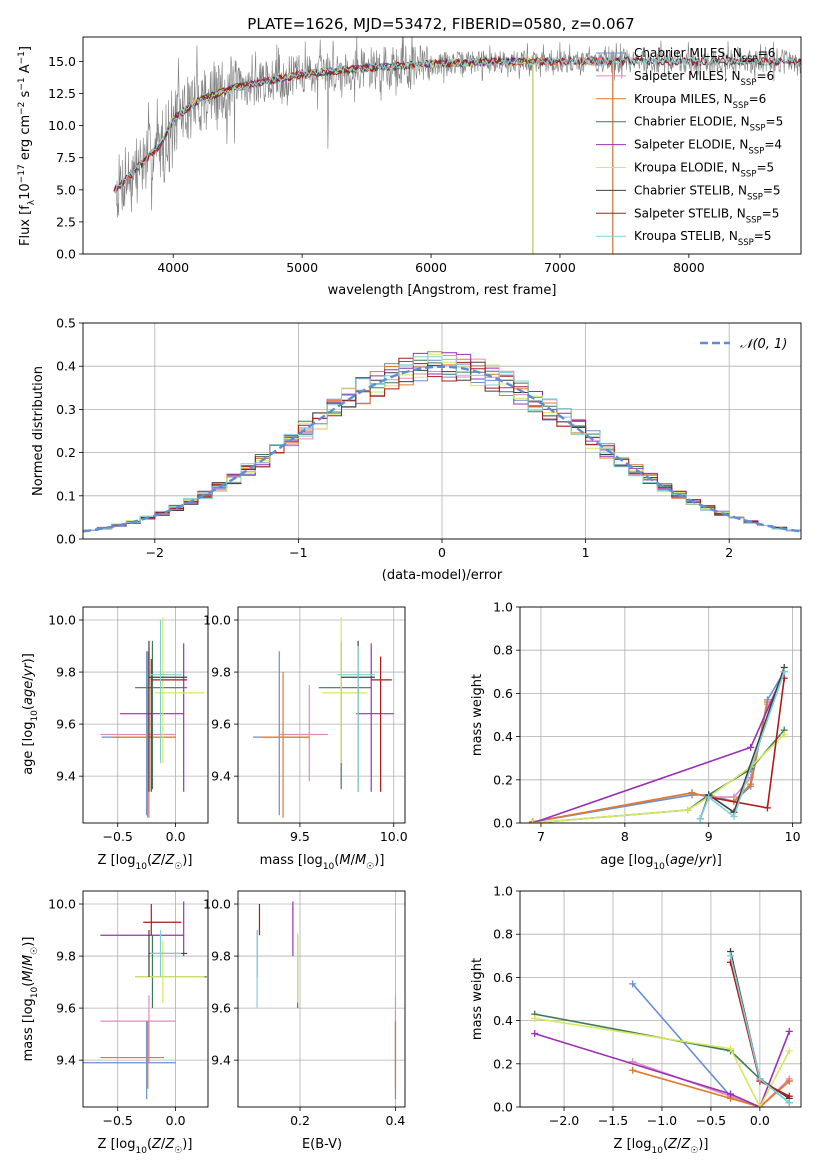 Image resolution: width=819 pixels, height=1175 pixels. What do you see at coordinates (793, 836) in the screenshot?
I see `x-tick-label: 10` at bounding box center [793, 836].